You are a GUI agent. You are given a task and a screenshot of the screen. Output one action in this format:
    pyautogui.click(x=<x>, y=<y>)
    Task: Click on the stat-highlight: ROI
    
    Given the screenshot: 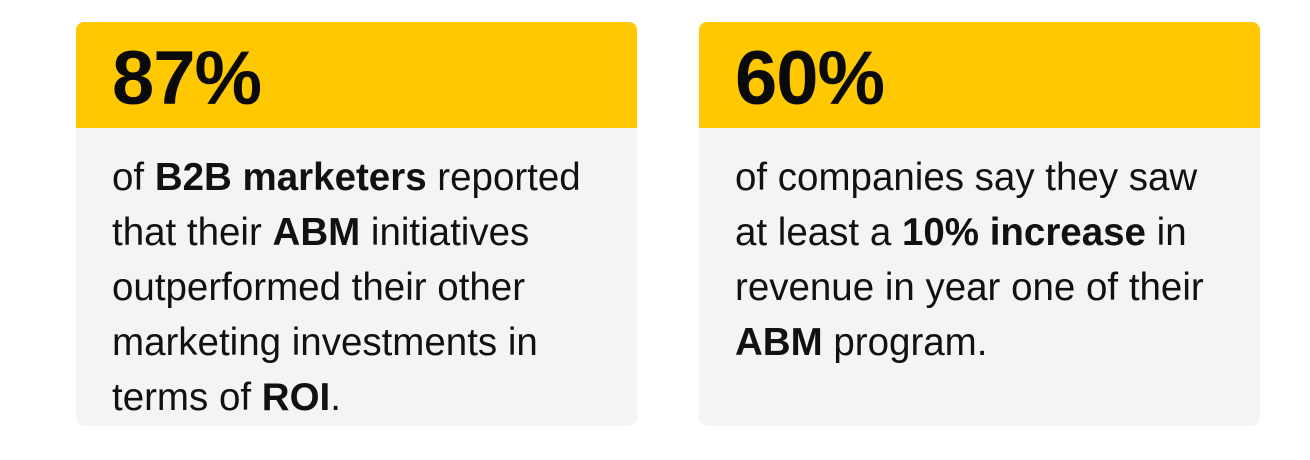 What is the action you would take?
    pyautogui.click(x=296, y=397)
    